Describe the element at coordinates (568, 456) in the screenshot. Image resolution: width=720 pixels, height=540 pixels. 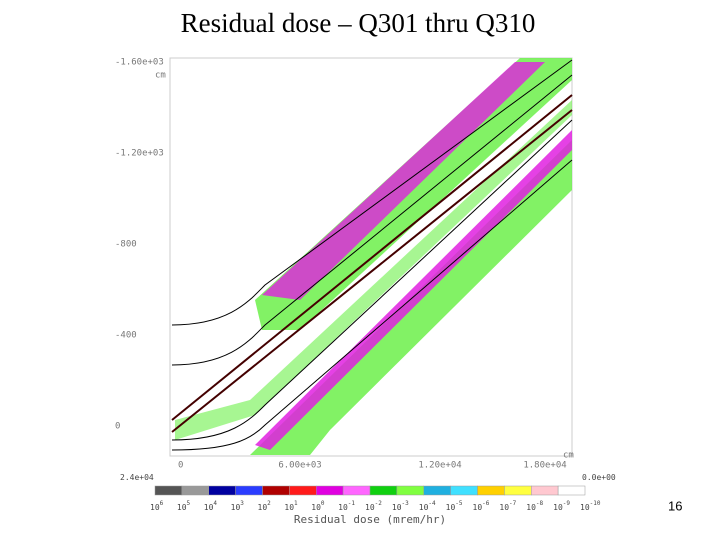
I see `x-unit: cm` at that location.